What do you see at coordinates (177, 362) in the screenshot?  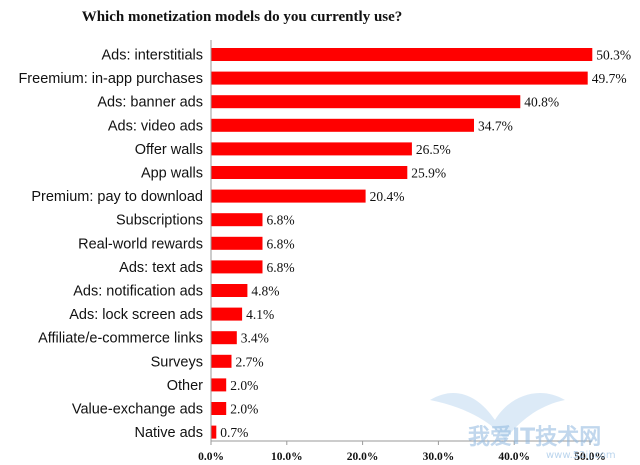 I see `category-label: Surveys` at bounding box center [177, 362].